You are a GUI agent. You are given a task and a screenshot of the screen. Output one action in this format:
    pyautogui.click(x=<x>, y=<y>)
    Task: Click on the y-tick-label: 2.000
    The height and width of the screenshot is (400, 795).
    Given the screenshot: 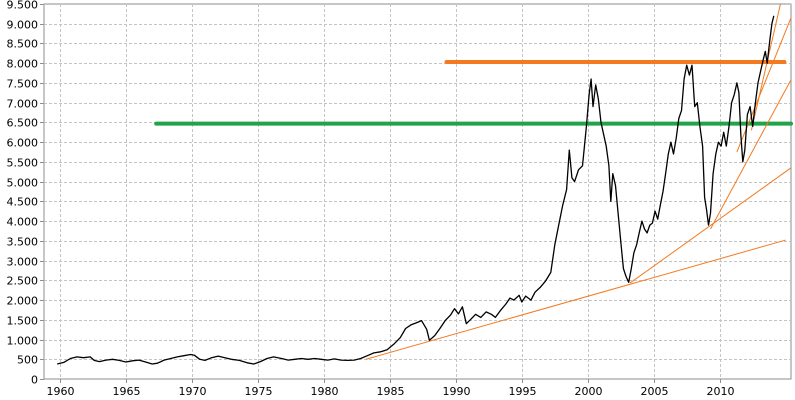 What is the action you would take?
    pyautogui.click(x=23, y=301)
    